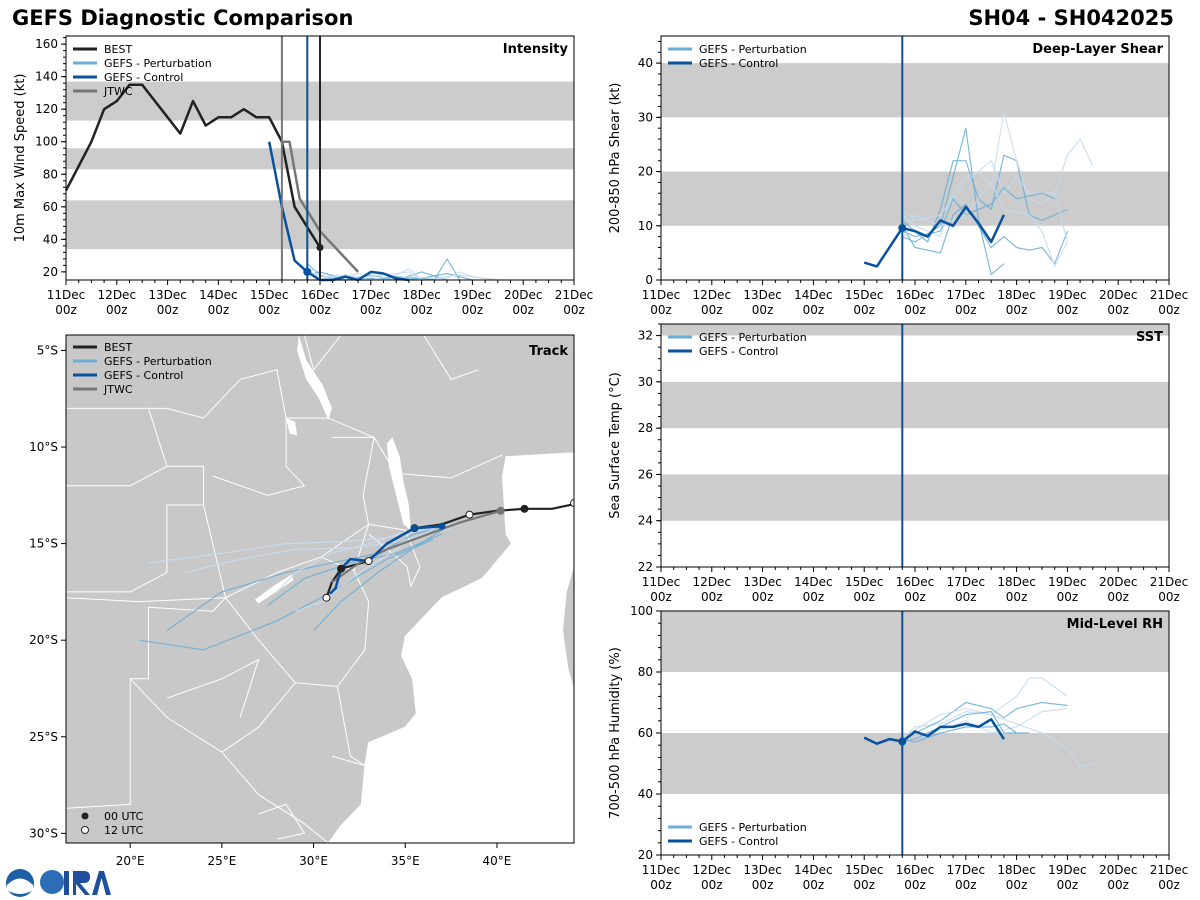 This screenshot has height=900, width=1200. Describe the element at coordinates (615, 445) in the screenshot. I see `y-axis-label: Sea Surface Temp (°C)` at that location.